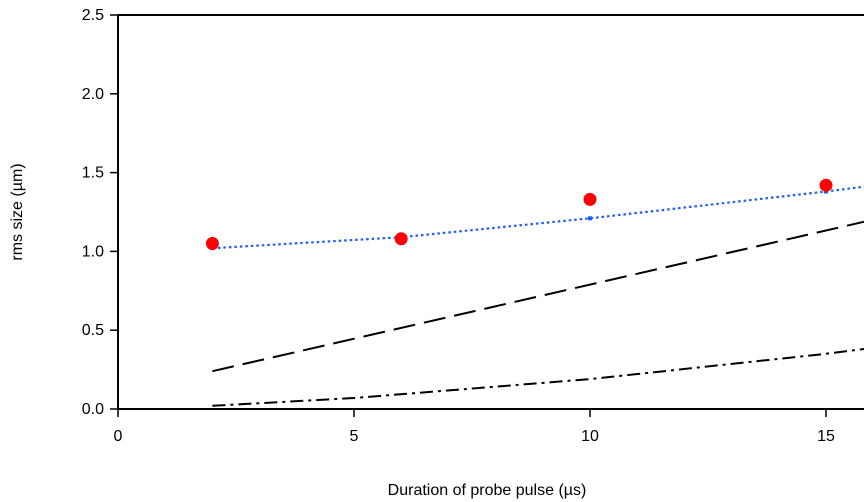 The height and width of the screenshot is (502, 864). What do you see at coordinates (93, 330) in the screenshot?
I see `y-tick-label: 0.5` at bounding box center [93, 330].